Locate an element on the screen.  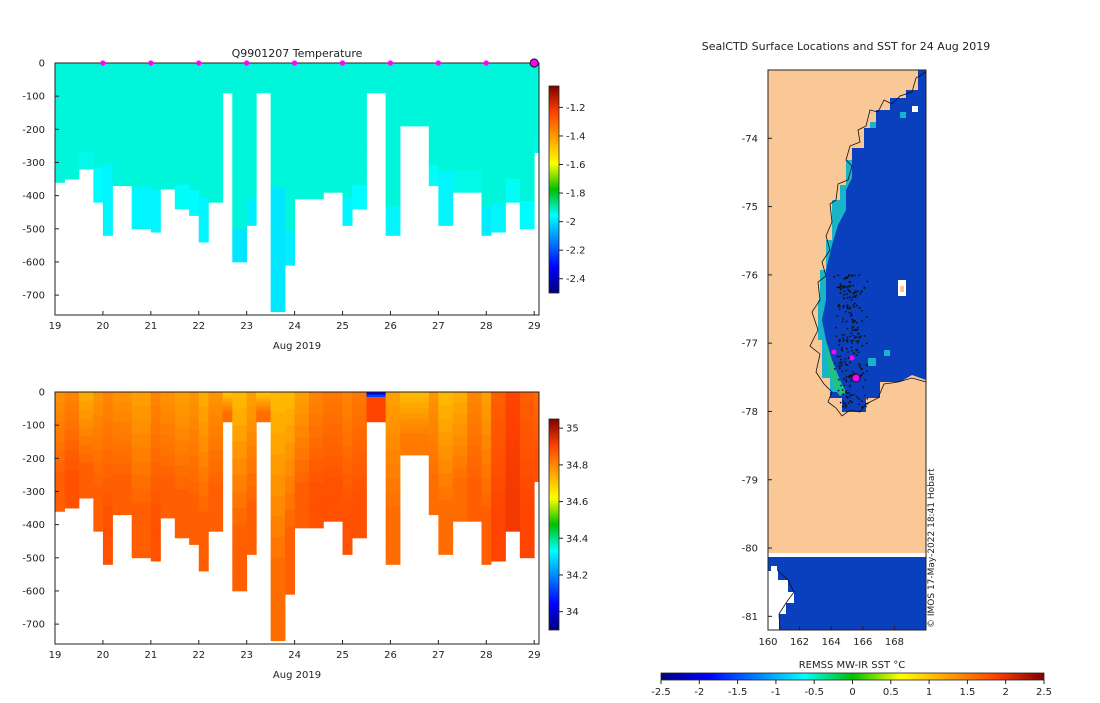
colorbar-tick-label: 34 is located at coordinates (572, 612).